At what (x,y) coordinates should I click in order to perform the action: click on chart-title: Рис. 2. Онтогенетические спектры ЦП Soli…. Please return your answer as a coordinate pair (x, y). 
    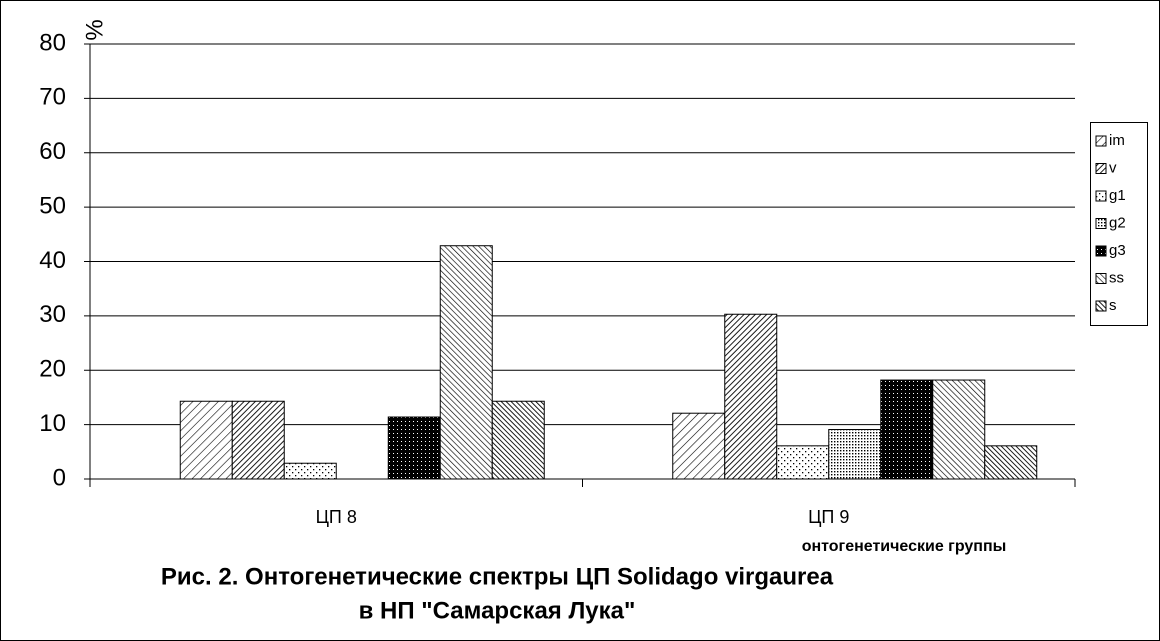
    Looking at the image, I should click on (497, 576).